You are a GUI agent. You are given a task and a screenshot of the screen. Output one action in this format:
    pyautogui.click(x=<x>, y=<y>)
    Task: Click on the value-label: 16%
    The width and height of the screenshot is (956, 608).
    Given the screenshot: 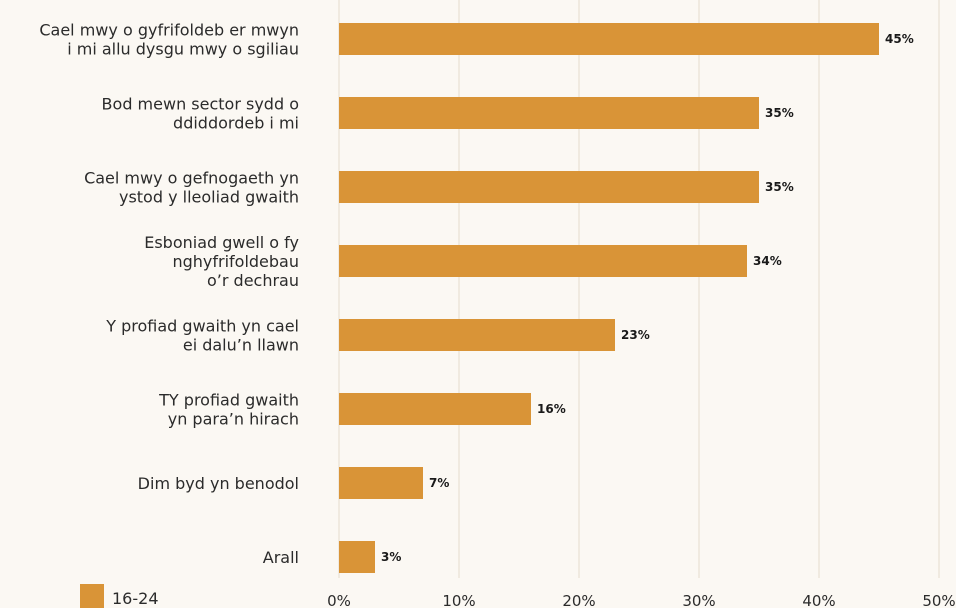 What is the action you would take?
    pyautogui.click(x=551, y=409)
    